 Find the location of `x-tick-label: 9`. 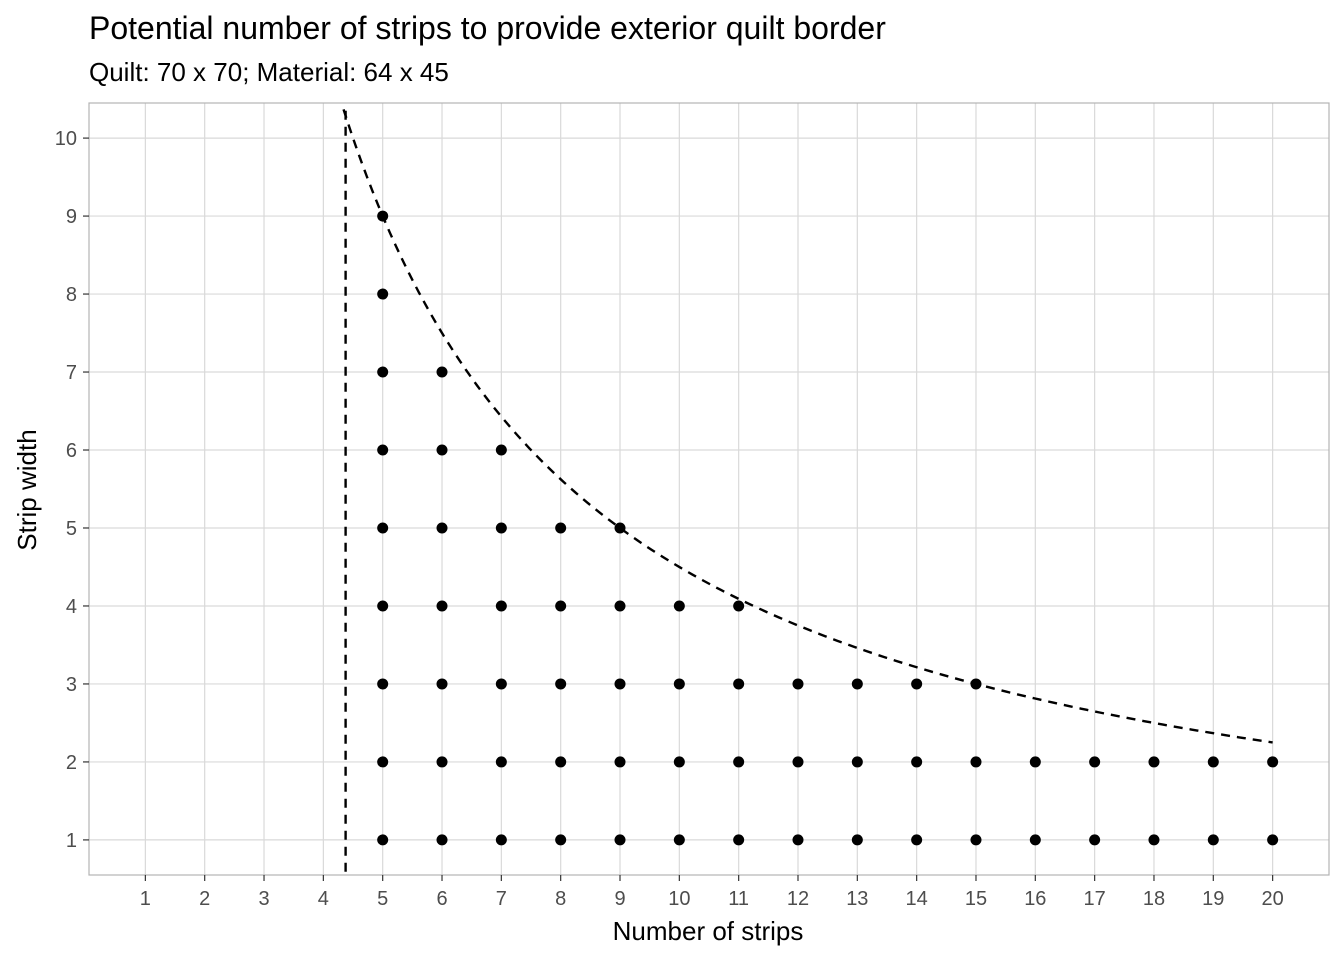

x-tick-label: 9 is located at coordinates (619, 899).